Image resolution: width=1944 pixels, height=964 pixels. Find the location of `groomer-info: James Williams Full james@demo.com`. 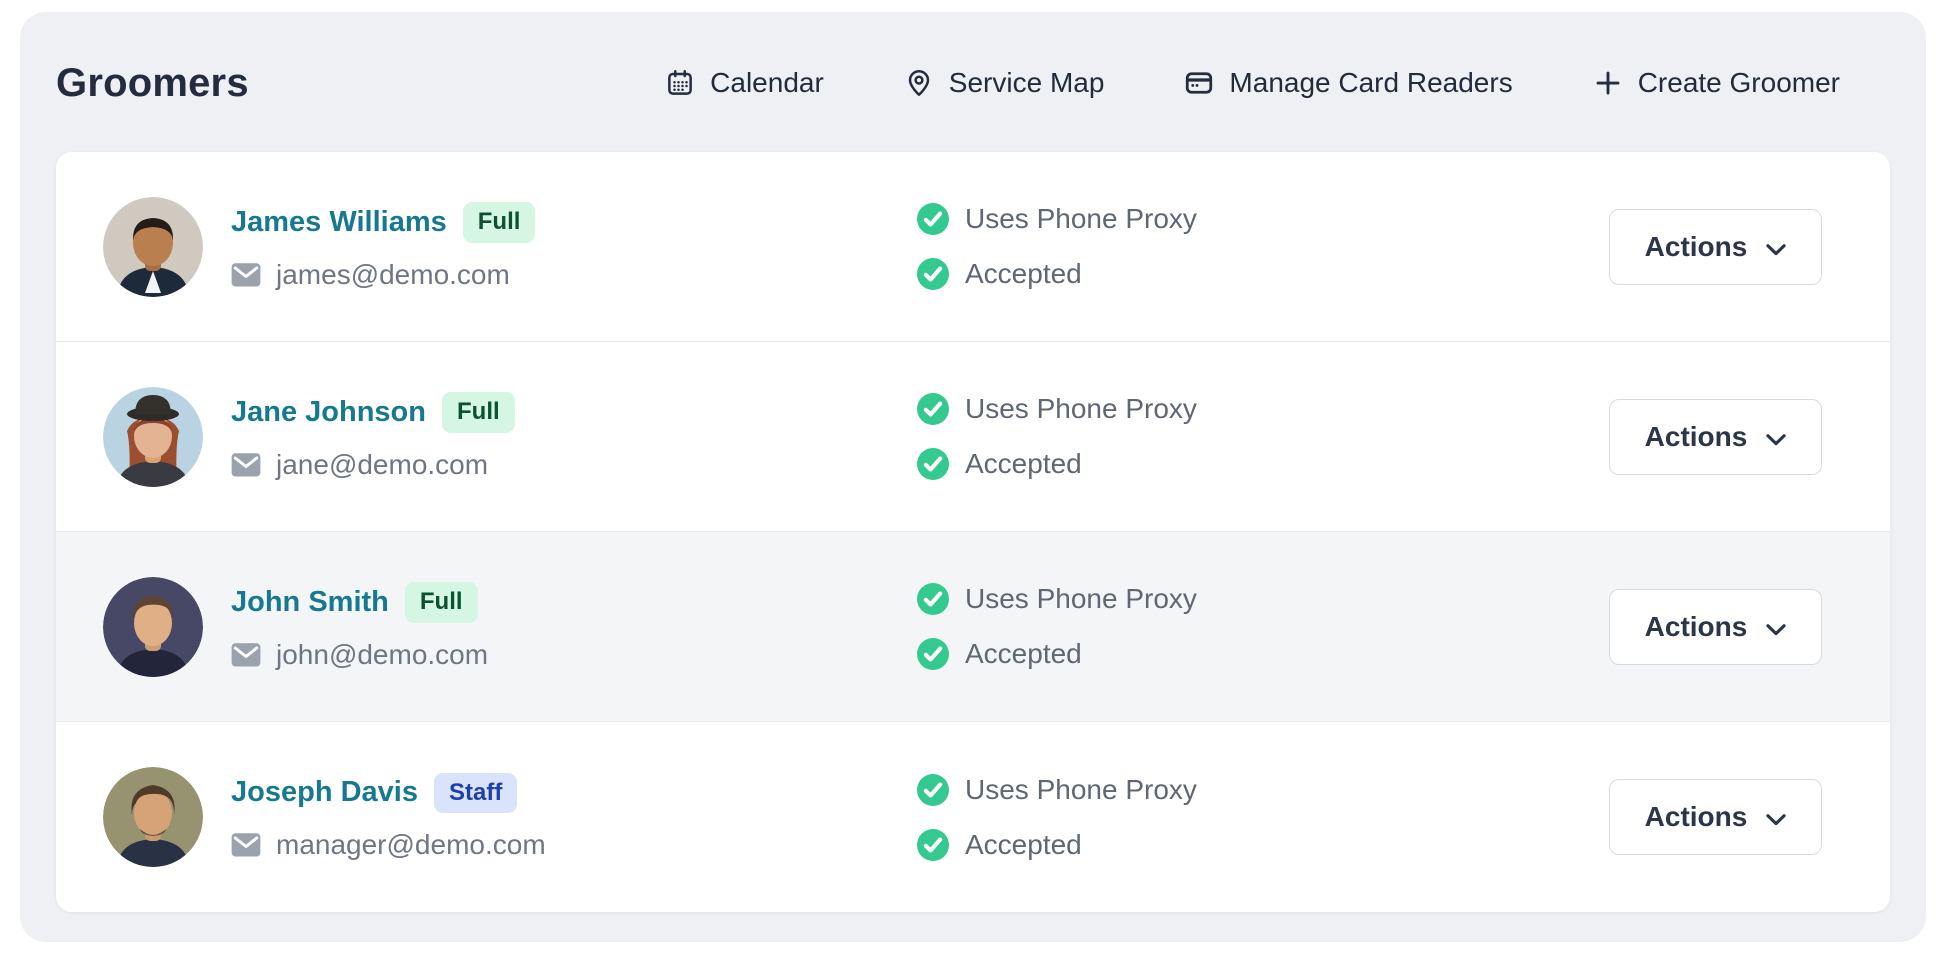

groomer-info: James Williams Full james@demo.com is located at coordinates (574, 246).